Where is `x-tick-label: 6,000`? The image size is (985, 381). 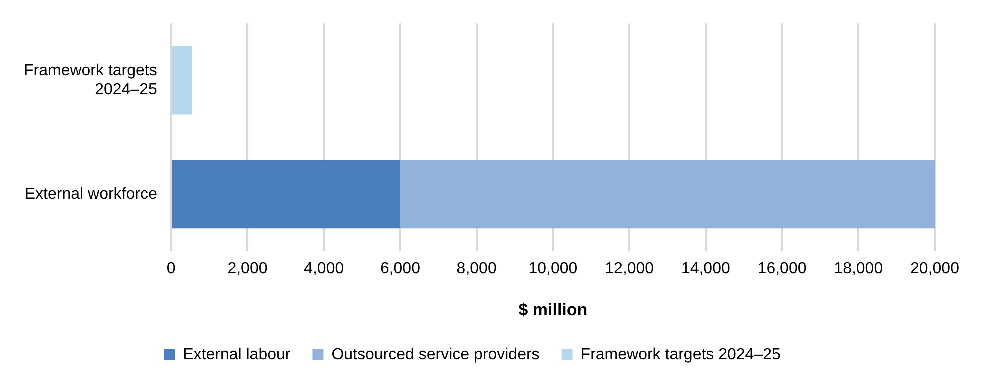
x-tick-label: 6,000 is located at coordinates (400, 269).